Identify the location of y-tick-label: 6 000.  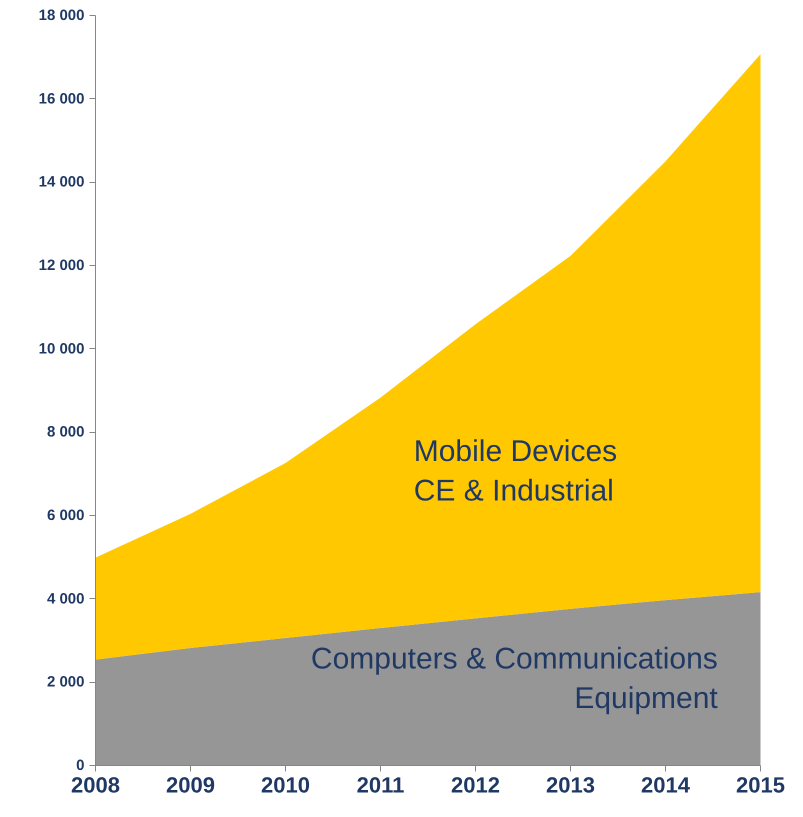
(65, 515).